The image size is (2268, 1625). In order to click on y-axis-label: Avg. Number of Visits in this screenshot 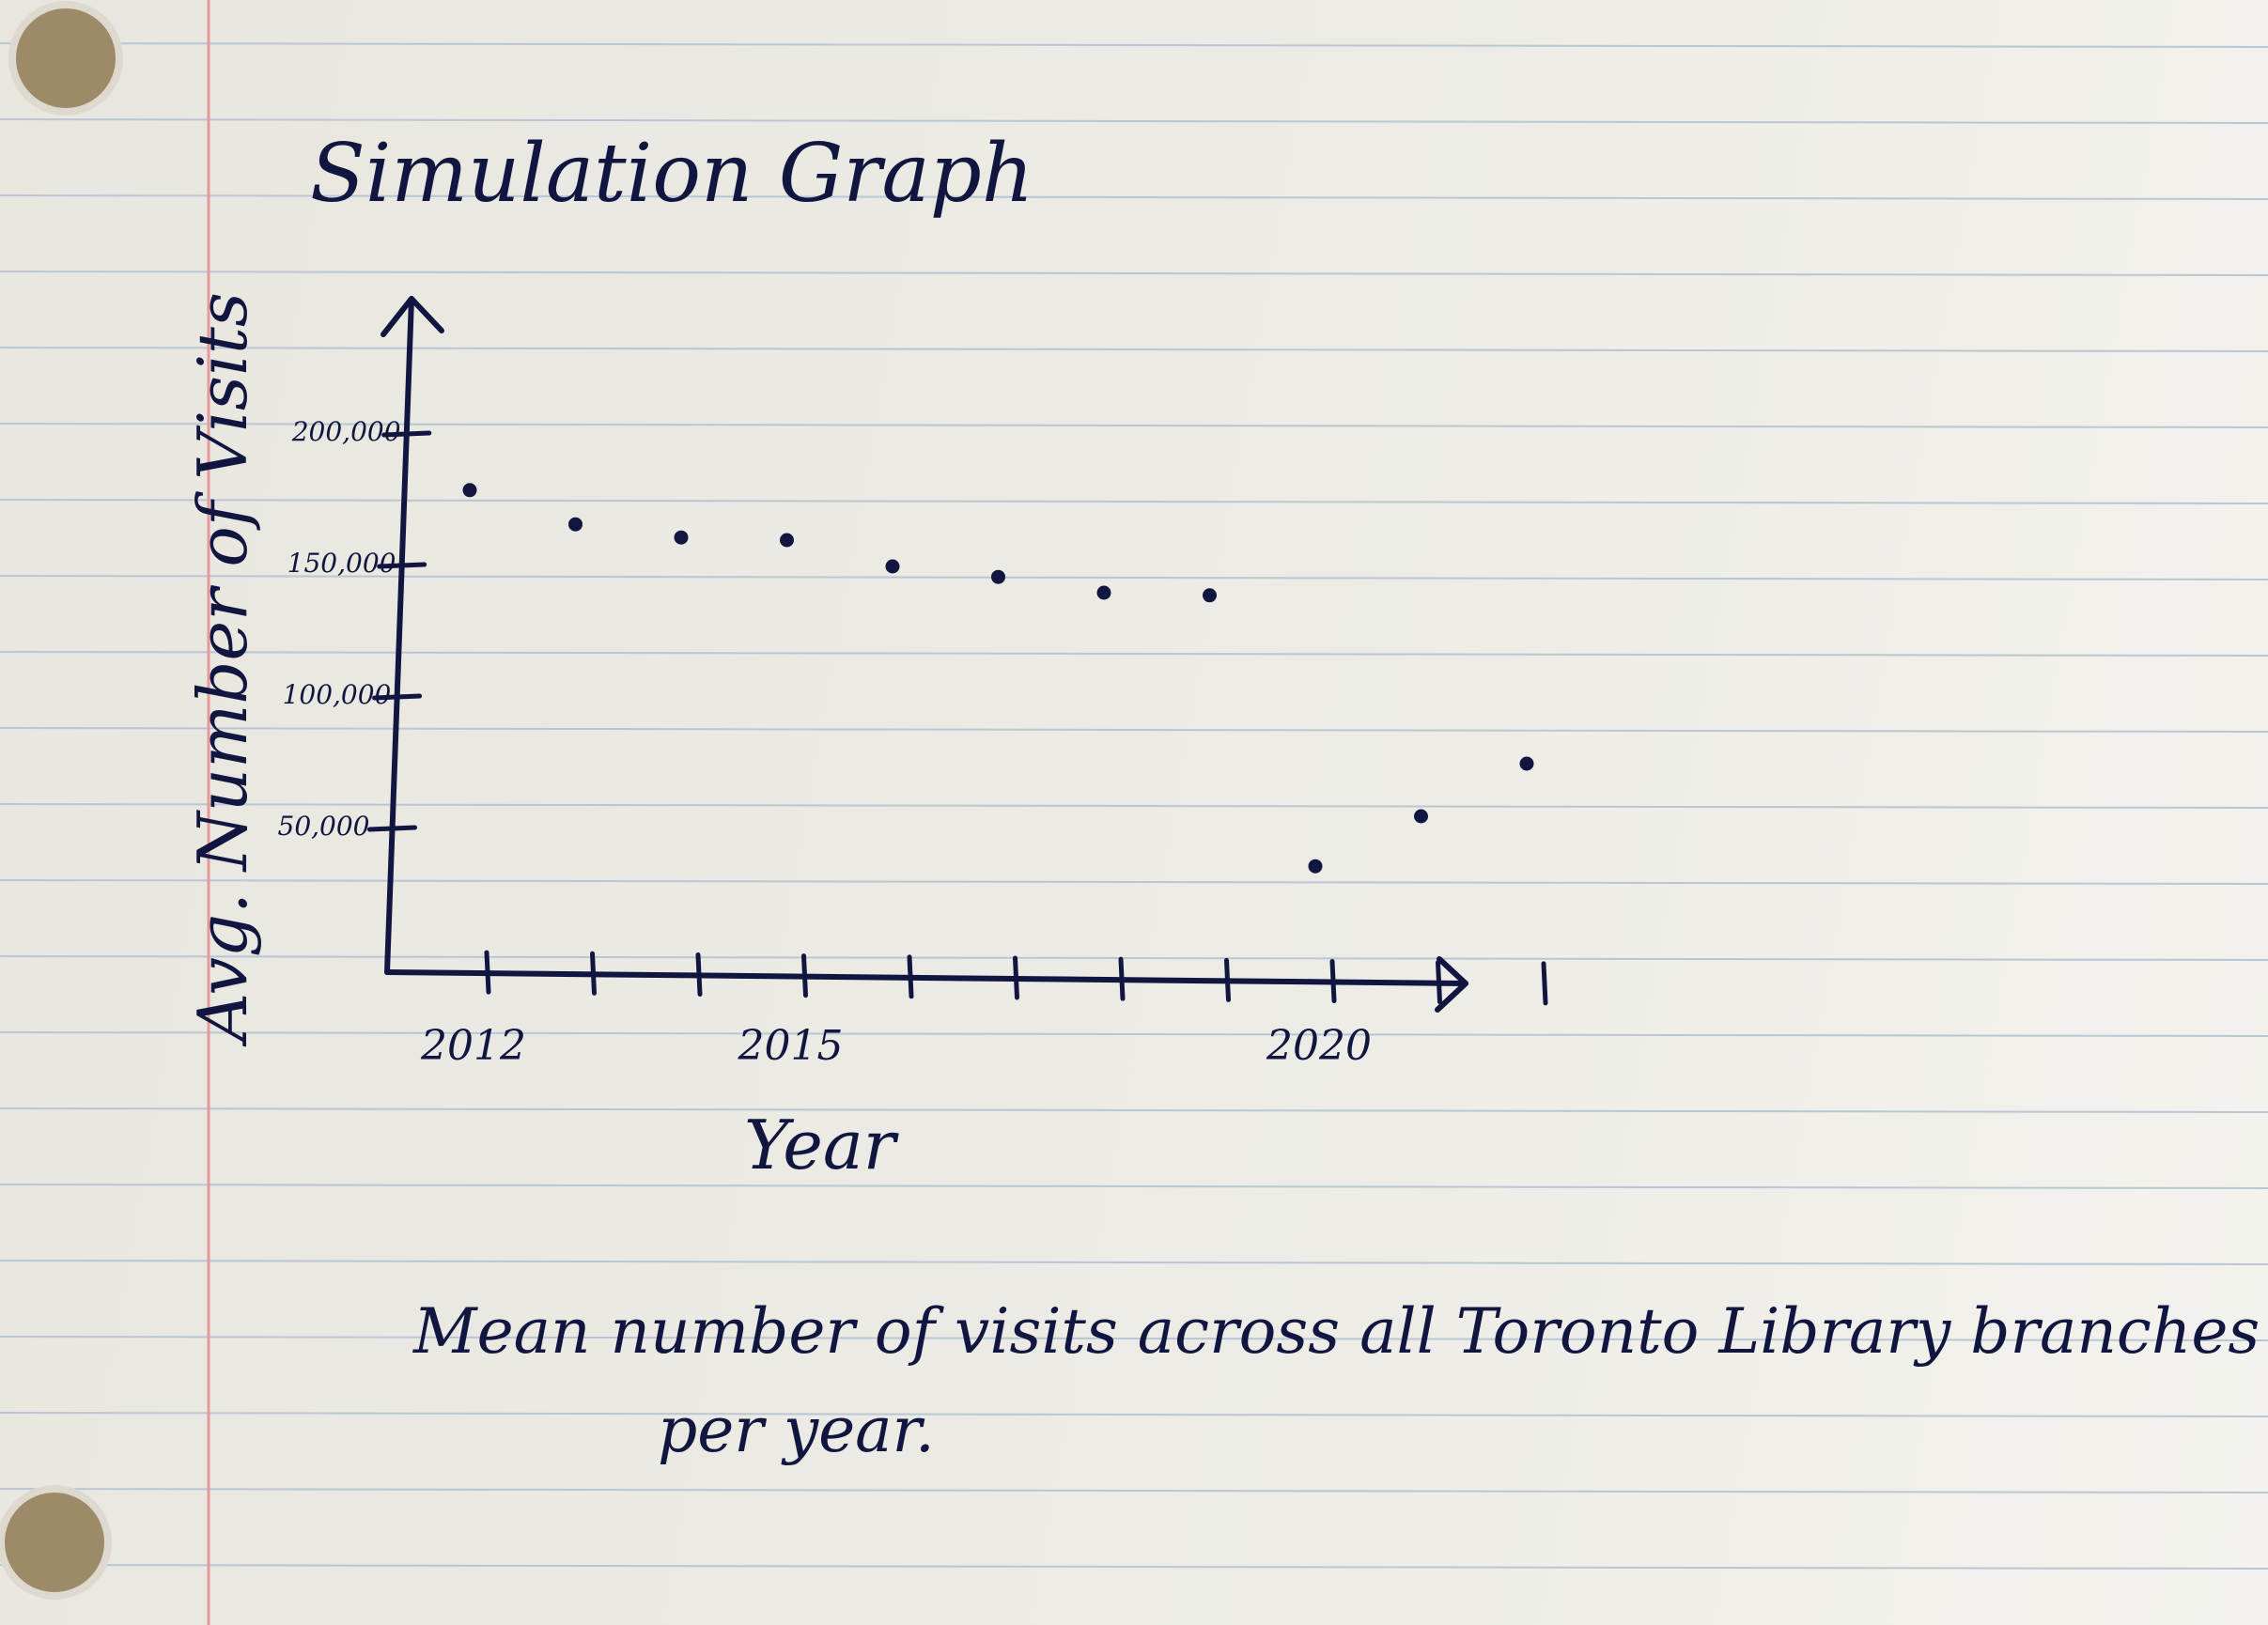, I will do `click(222, 669)`.